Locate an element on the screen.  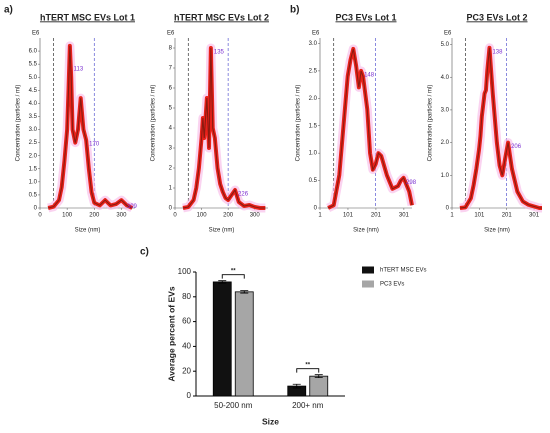
legend-label: PC3 EVs is located at coordinates (392, 285).